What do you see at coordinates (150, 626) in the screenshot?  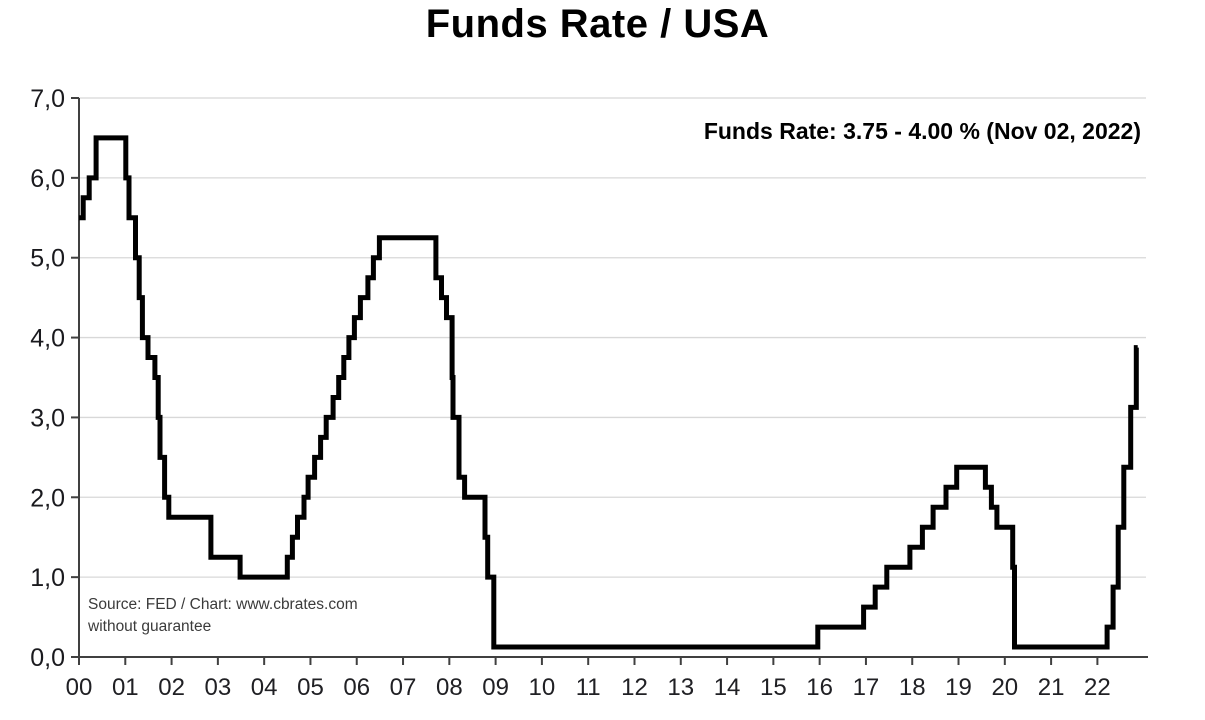 I see `source-line-2: without guarantee` at bounding box center [150, 626].